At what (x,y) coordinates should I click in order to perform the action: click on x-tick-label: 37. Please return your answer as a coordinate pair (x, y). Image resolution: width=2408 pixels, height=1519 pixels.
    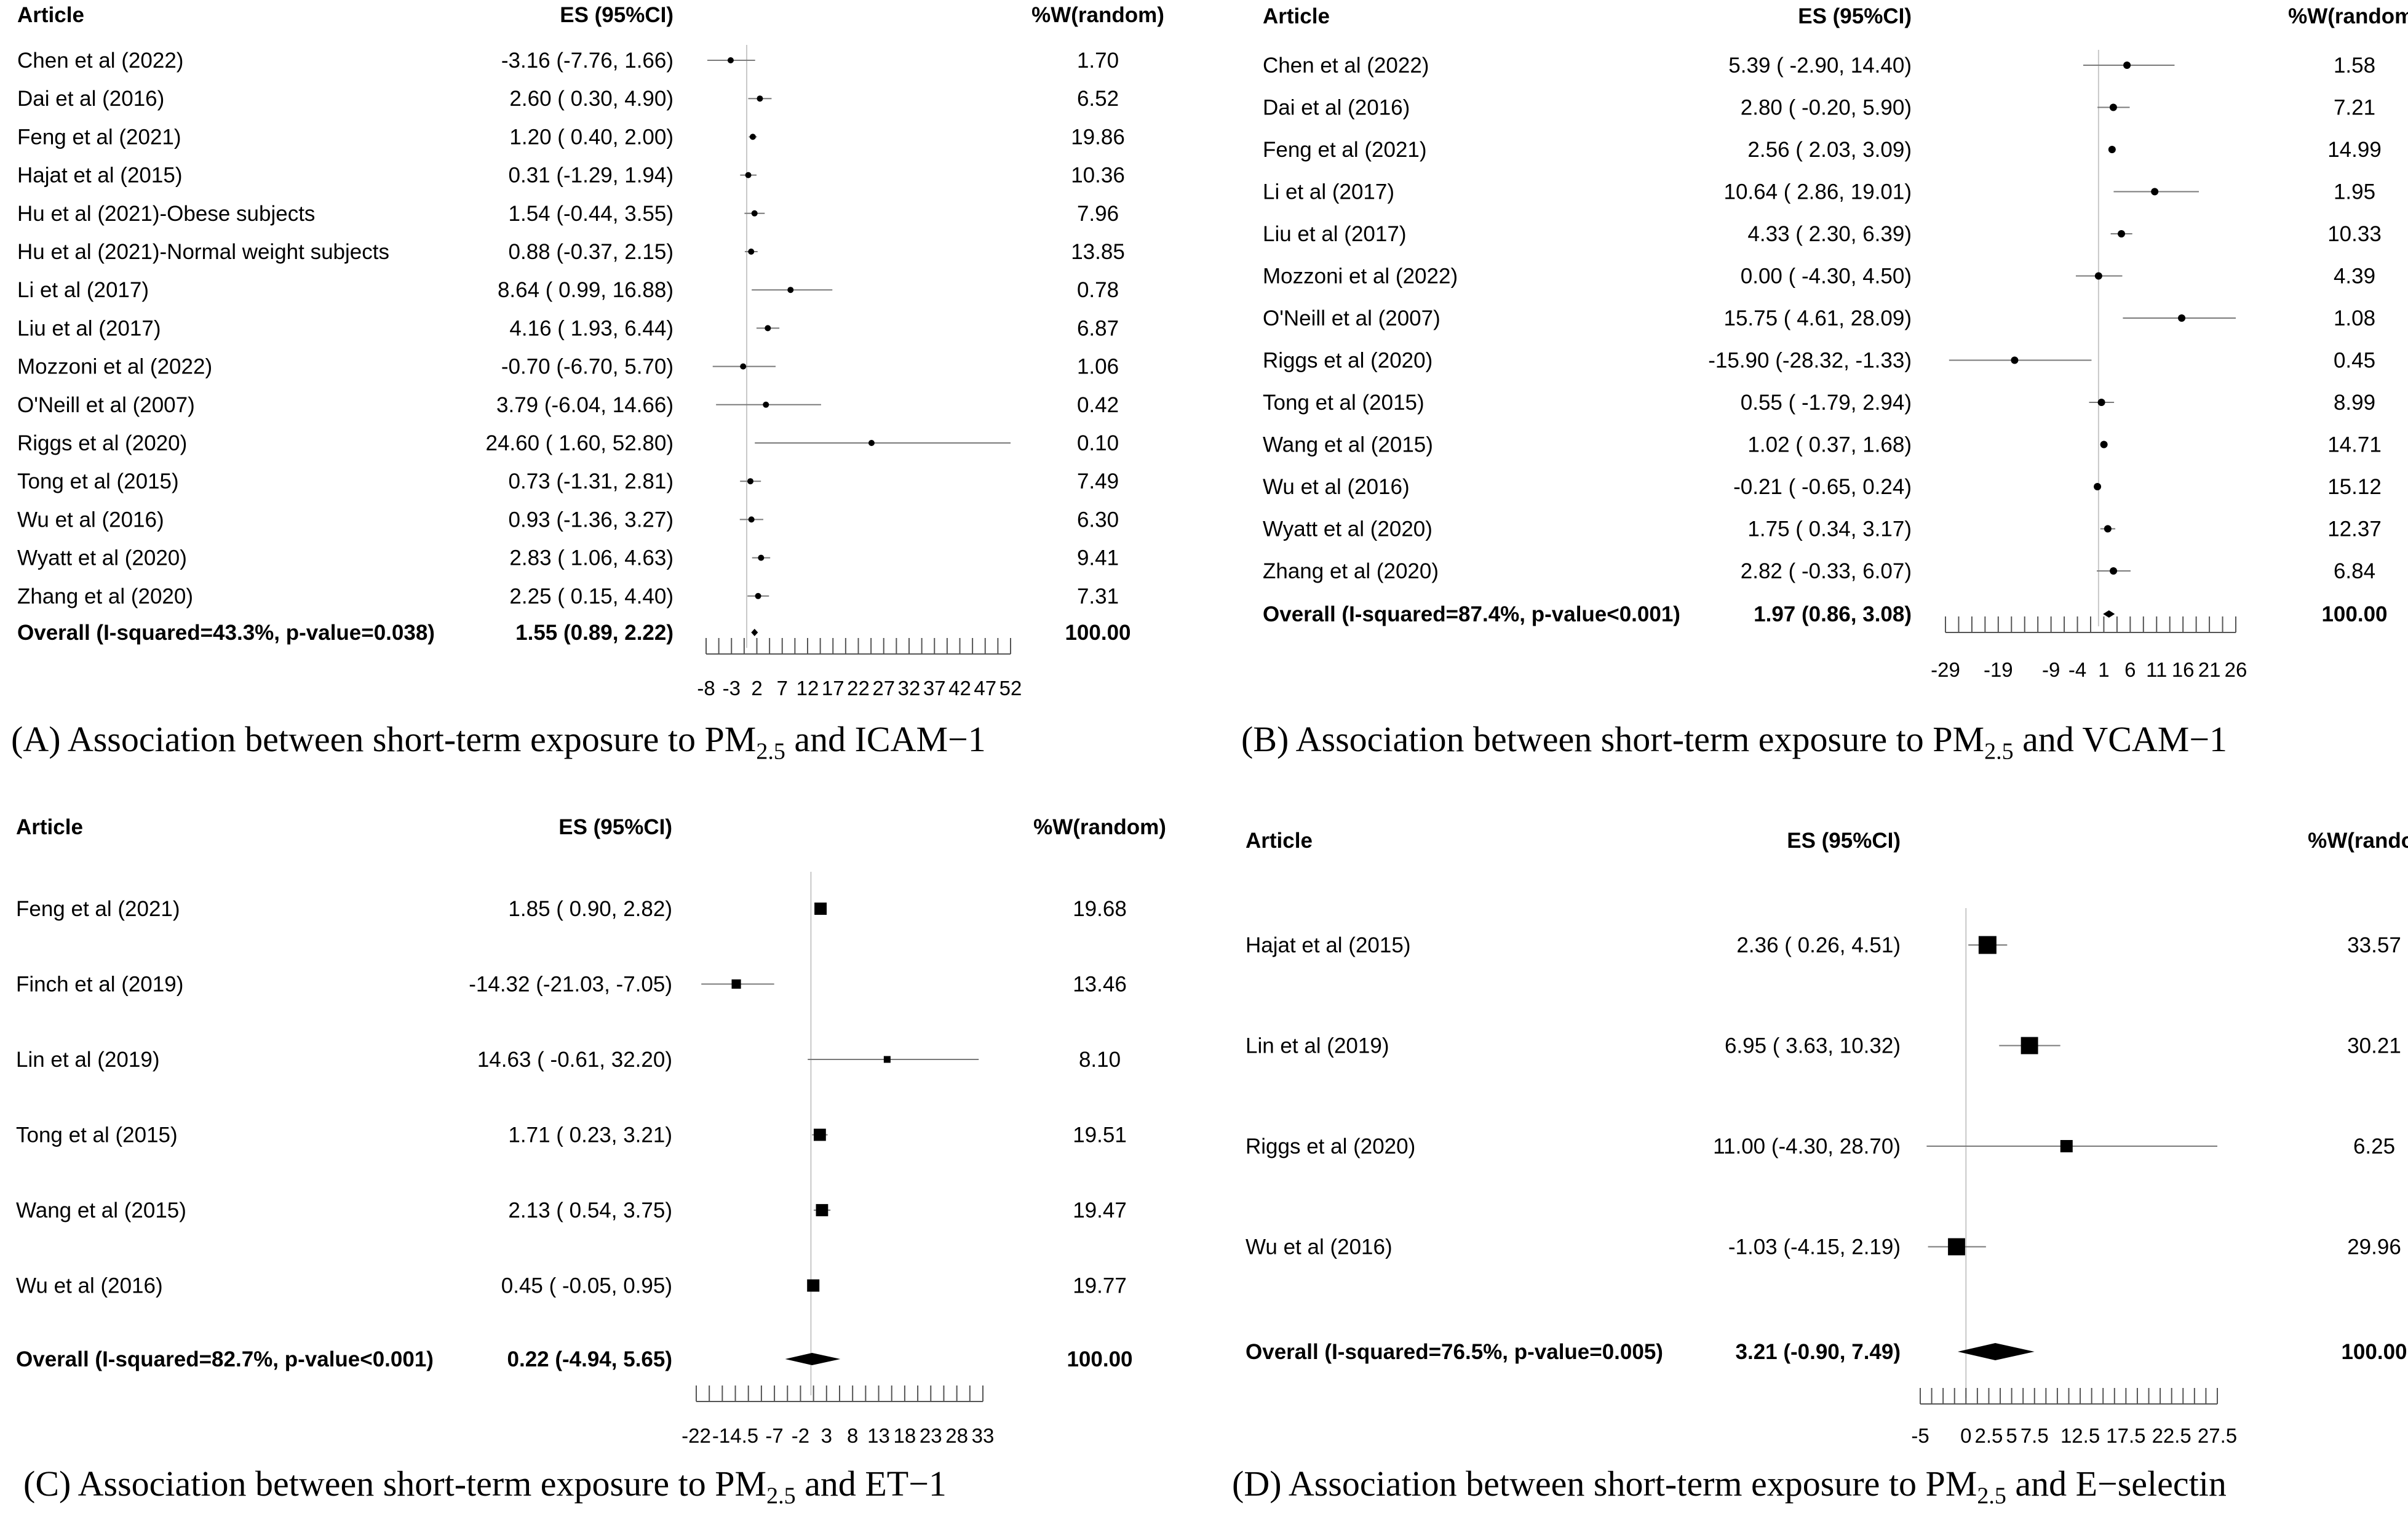
    Looking at the image, I should click on (935, 688).